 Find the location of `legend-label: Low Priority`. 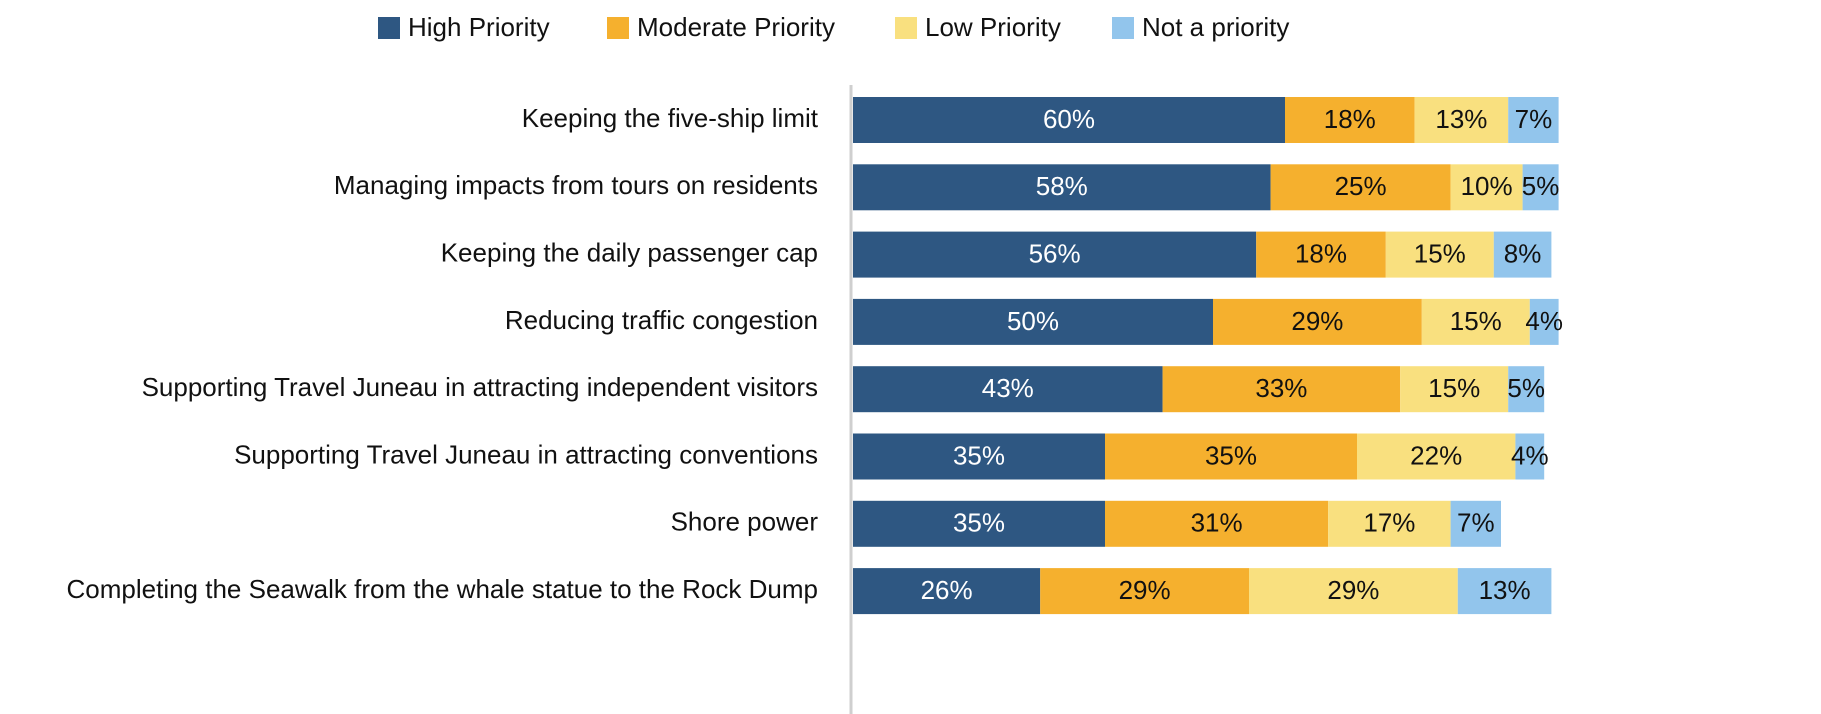

legend-label: Low Priority is located at coordinates (993, 27).